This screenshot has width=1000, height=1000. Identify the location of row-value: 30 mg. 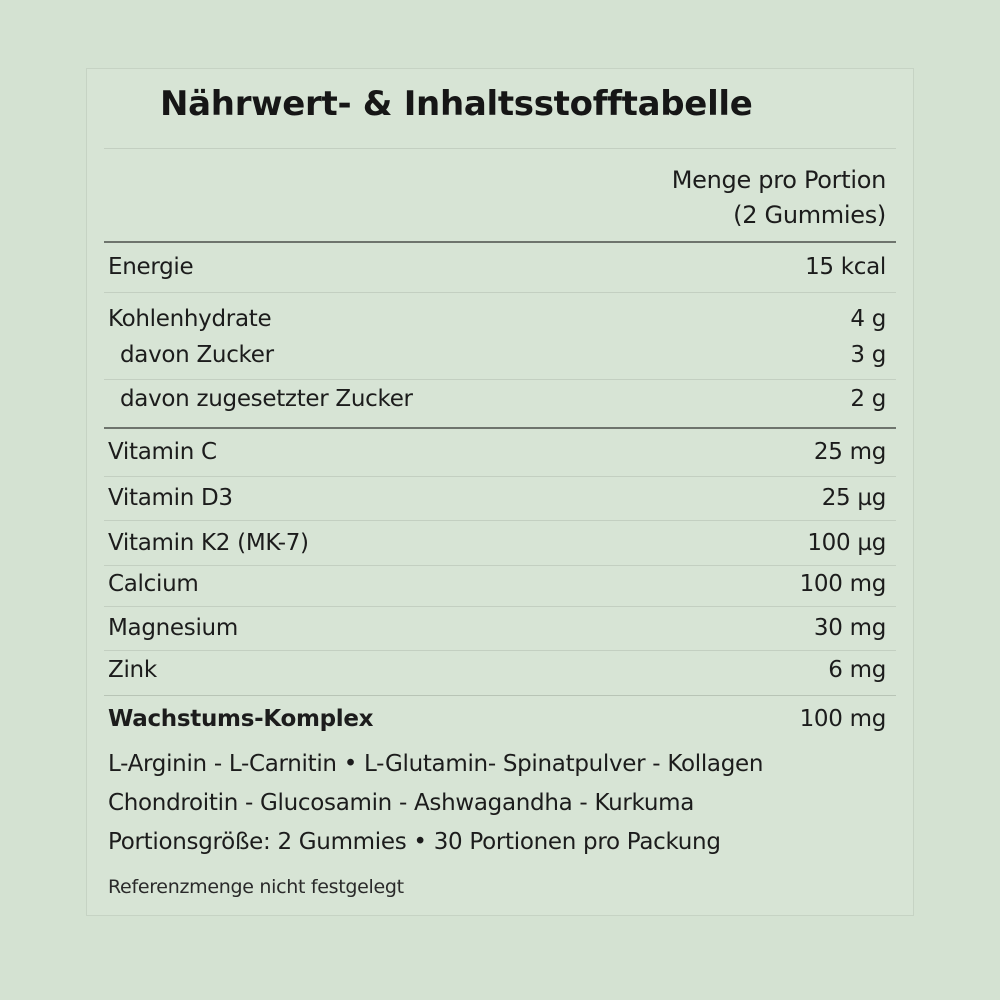
(849, 628).